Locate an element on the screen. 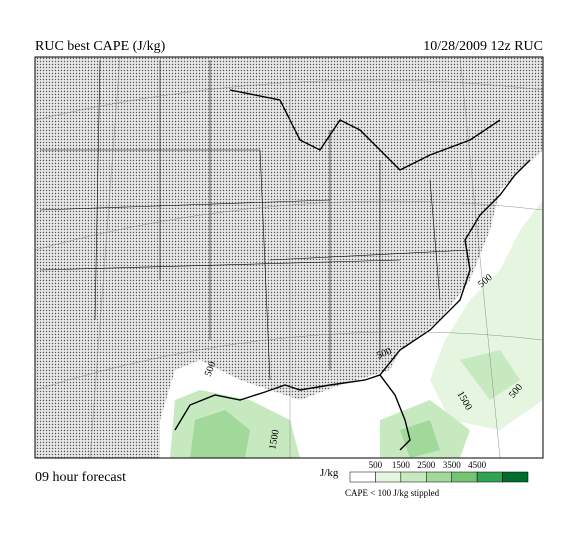  legend-unit: J/kg is located at coordinates (329, 473).